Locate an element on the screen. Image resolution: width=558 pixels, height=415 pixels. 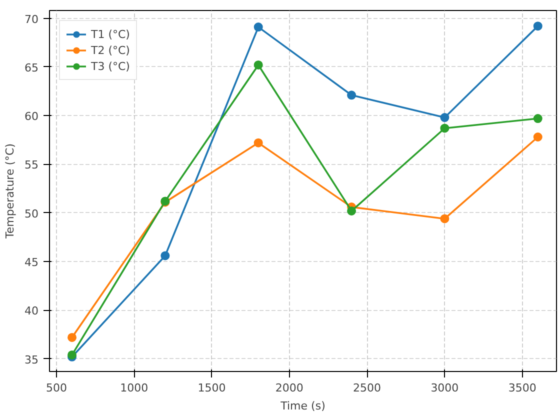
y-tick-label: 70 is located at coordinates (31, 19).